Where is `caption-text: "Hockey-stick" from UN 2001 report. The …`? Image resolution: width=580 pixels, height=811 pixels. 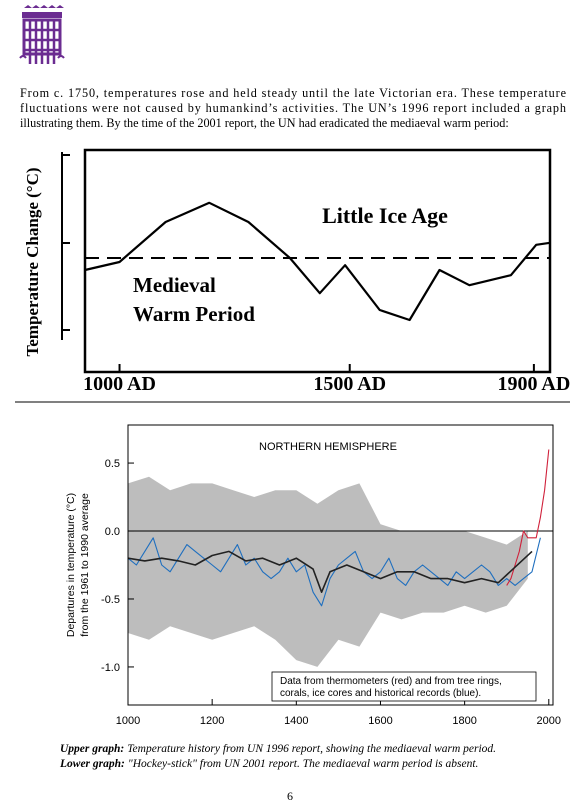
caption-text: "Hockey-stick" from UN 2001 report. The … is located at coordinates (303, 764).